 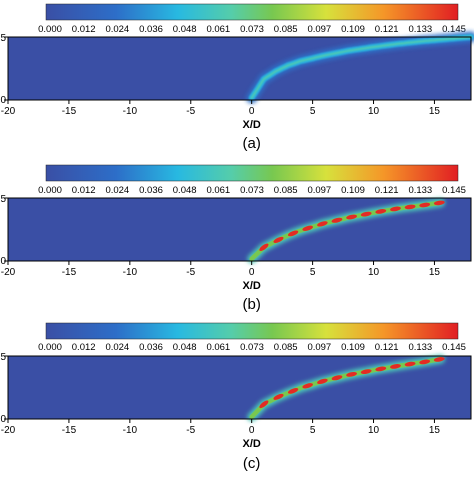 What do you see at coordinates (252, 304) in the screenshot?
I see `panel-caption: (b)` at bounding box center [252, 304].